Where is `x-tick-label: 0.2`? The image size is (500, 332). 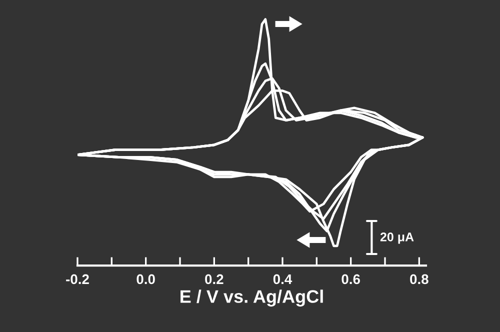
x-tick-label: 0.2 is located at coordinates (214, 279).